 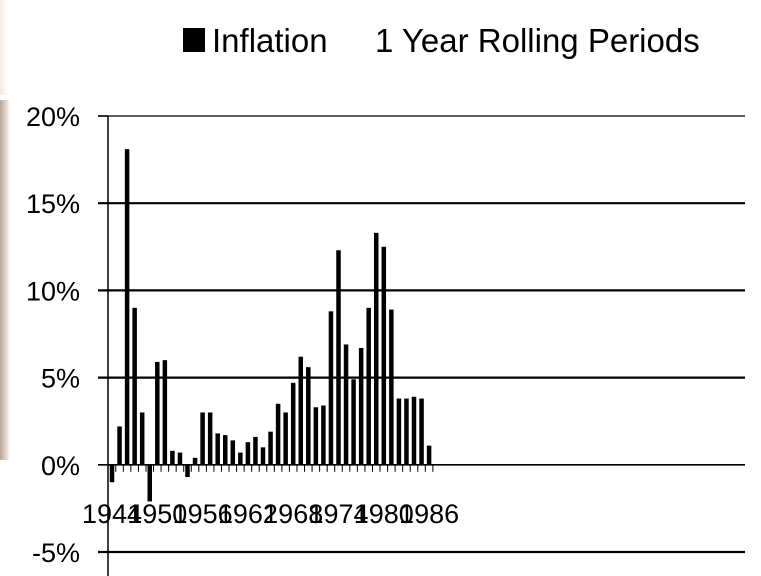 What do you see at coordinates (112, 514) in the screenshot?
I see `x-tick-label: 1944` at bounding box center [112, 514].